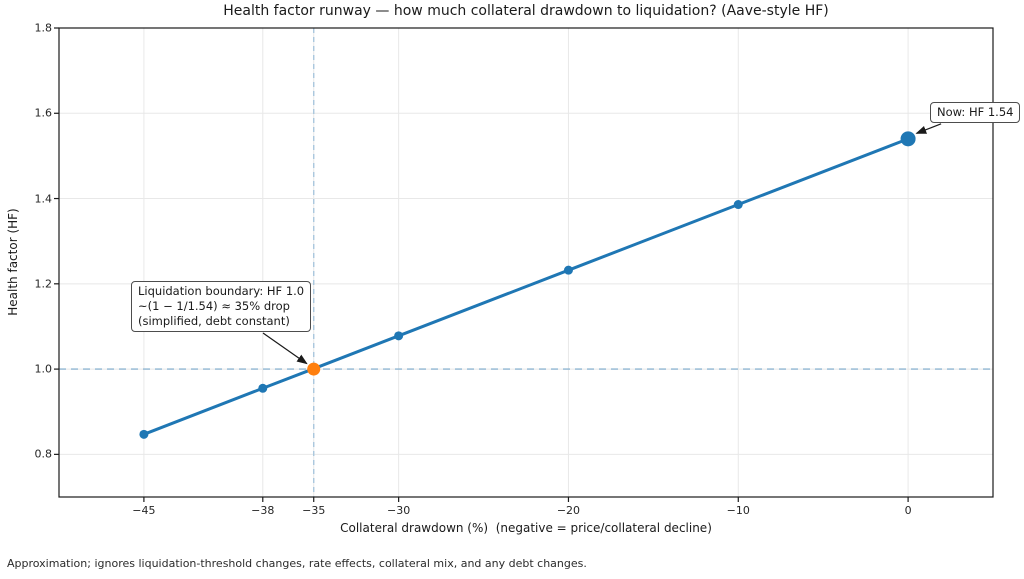  What do you see at coordinates (908, 510) in the screenshot?
I see `x-tick-label: 0` at bounding box center [908, 510].